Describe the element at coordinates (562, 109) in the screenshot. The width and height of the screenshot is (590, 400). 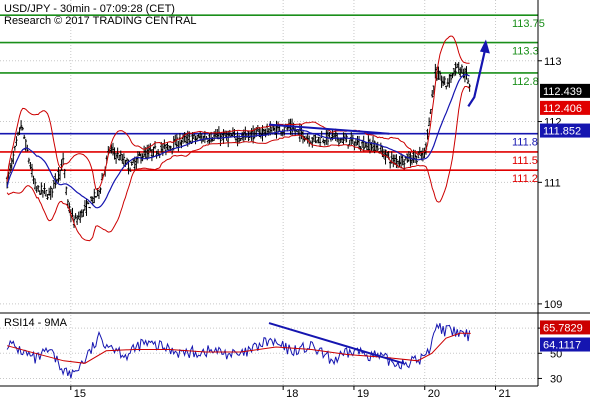
I see `price-tag-prev: 112.406` at that location.